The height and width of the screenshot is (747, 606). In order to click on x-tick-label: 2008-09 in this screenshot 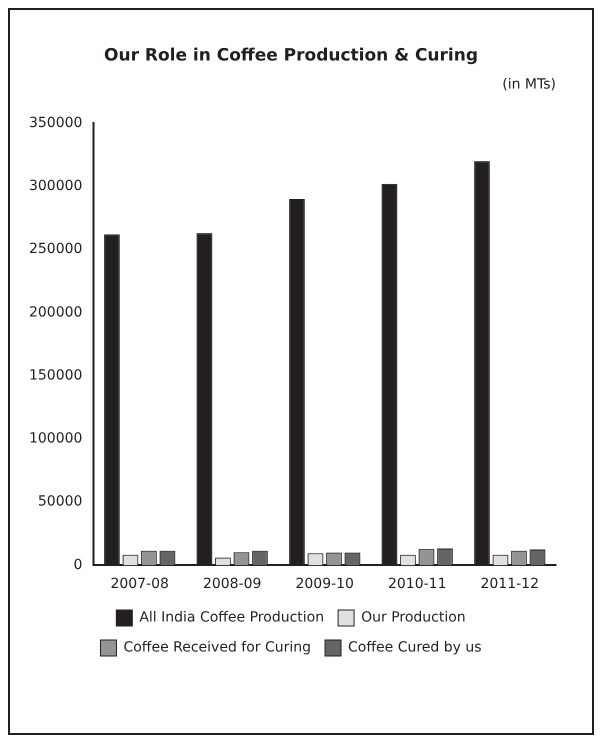, I will do `click(232, 584)`.